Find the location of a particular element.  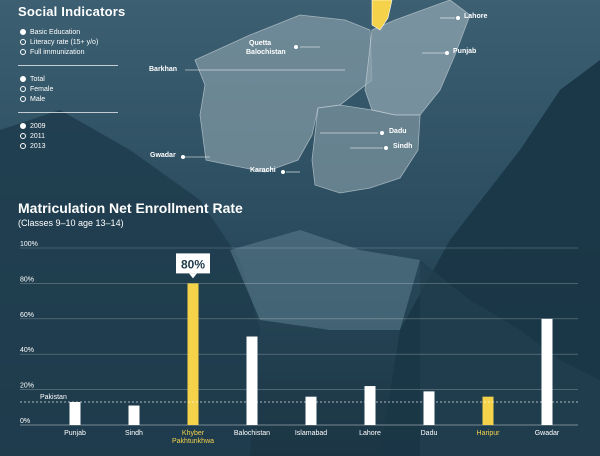

x-tick-label: Pakhtunkhwa is located at coordinates (193, 441).